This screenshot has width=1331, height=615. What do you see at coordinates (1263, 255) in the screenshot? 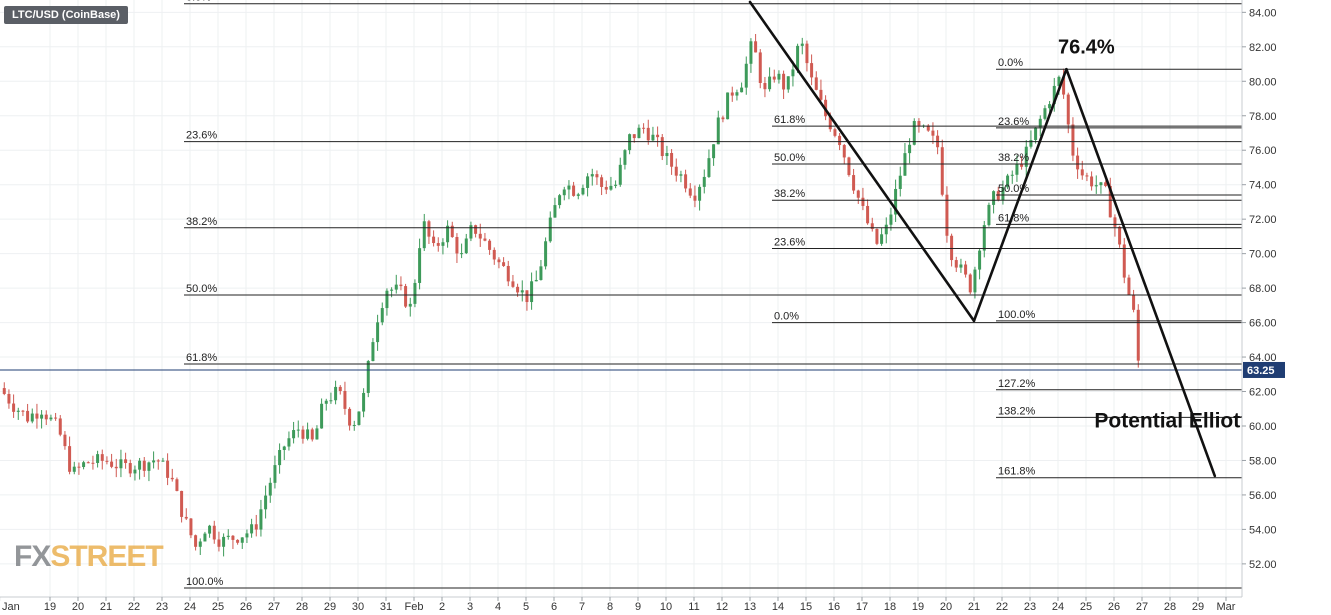
I see `y-tick-label: 70.00` at bounding box center [1263, 255].